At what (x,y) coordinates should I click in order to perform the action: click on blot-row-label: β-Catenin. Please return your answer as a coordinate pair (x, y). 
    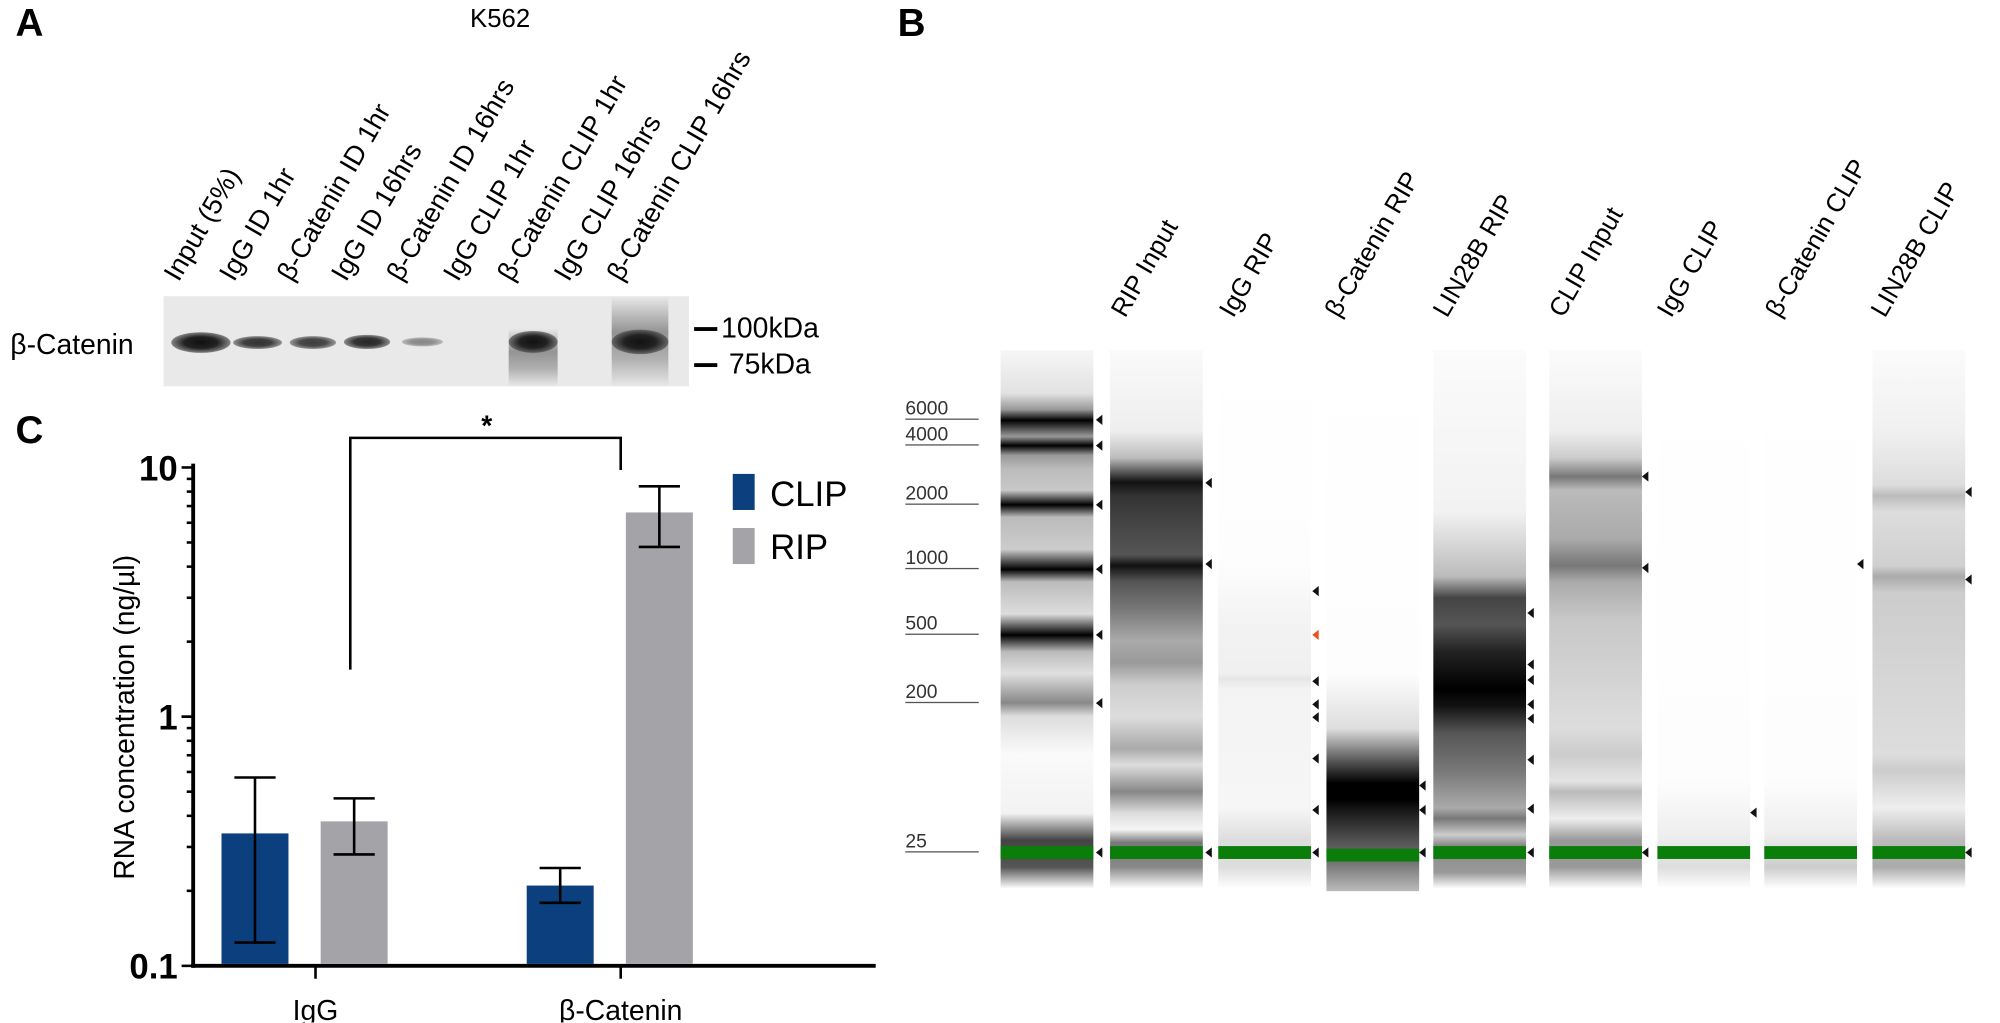
    Looking at the image, I should click on (72, 344).